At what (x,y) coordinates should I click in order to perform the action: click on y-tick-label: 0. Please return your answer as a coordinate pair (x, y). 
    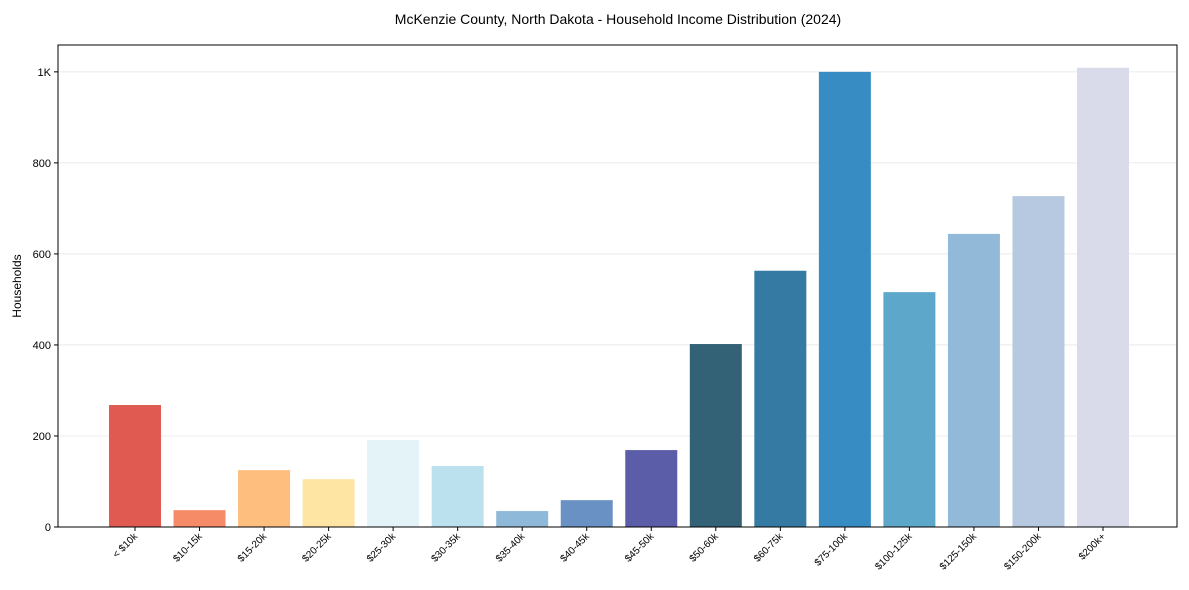
    Looking at the image, I should click on (48, 528).